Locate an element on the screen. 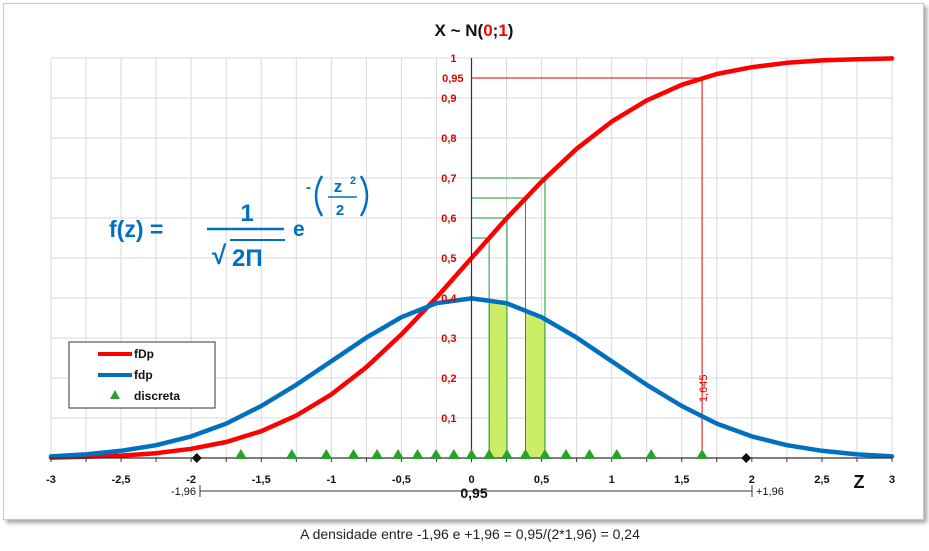 The height and width of the screenshot is (551, 929). formula-exponent-z: z is located at coordinates (338, 186).